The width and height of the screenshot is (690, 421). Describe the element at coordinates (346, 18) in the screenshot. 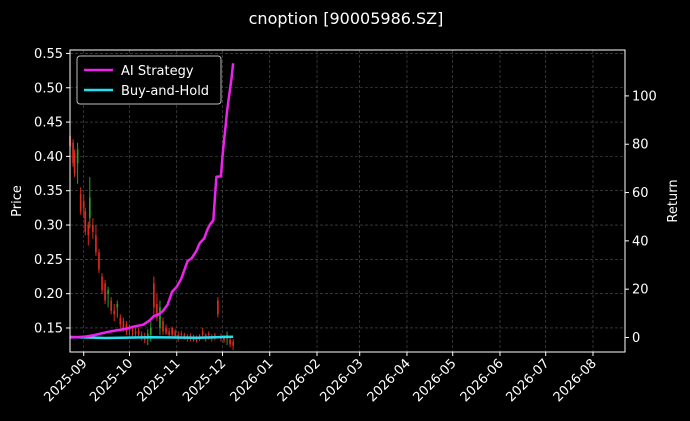

I see `chart-title: cnoption [90005986.SZ]` at that location.